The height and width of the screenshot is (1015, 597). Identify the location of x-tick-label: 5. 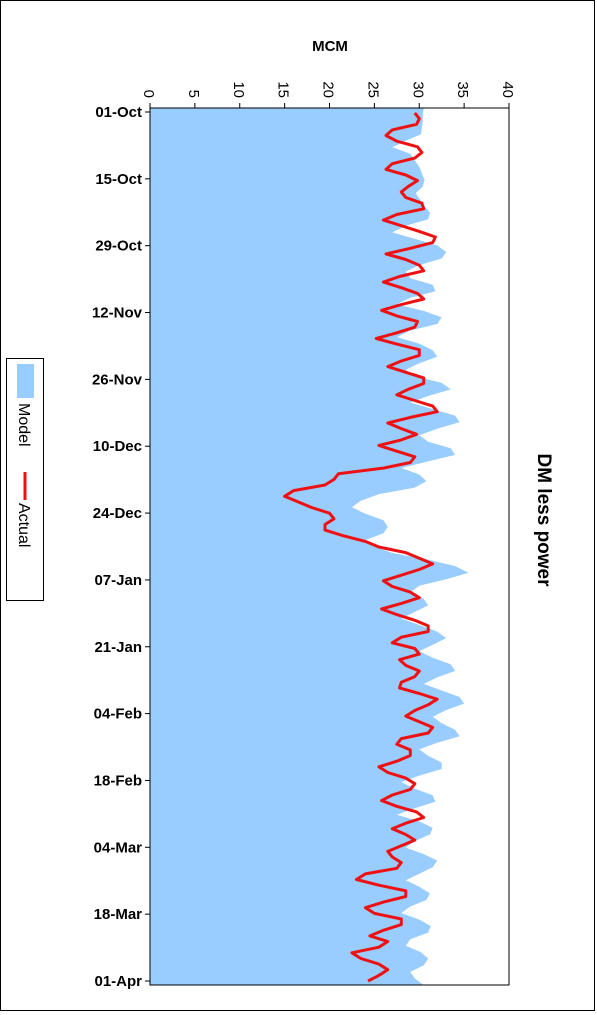
(193, 94).